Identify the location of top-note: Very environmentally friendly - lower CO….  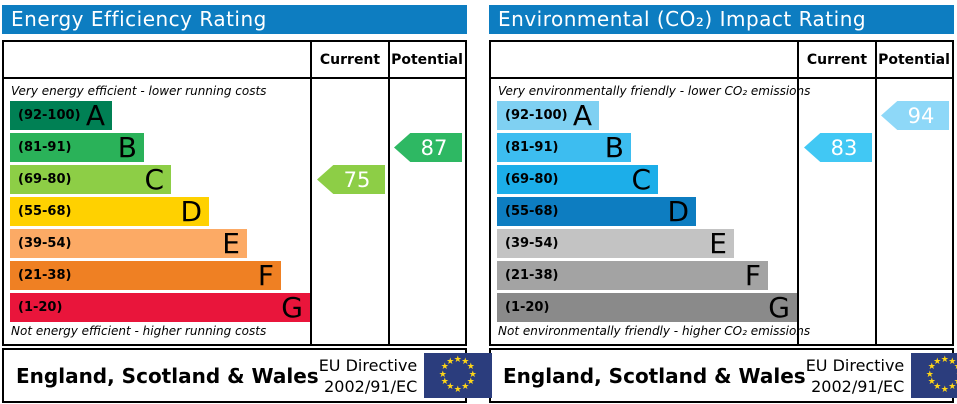
(654, 91).